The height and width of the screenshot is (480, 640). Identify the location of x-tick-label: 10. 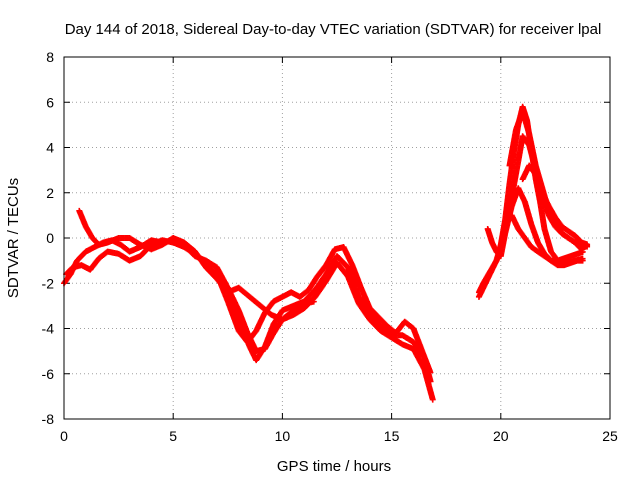
(283, 436).